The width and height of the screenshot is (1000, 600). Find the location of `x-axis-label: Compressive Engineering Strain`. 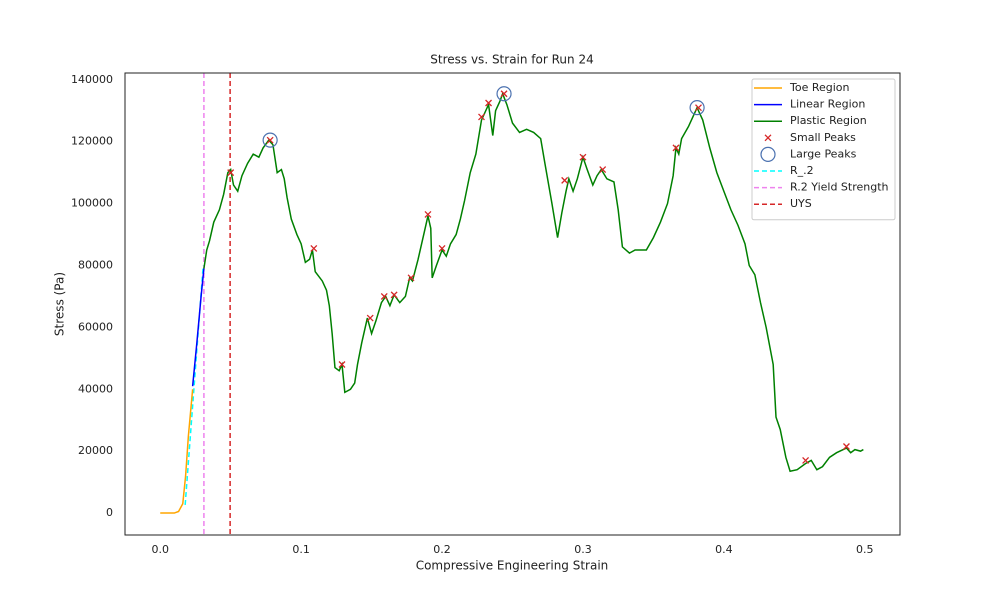

x-axis-label: Compressive Engineering Strain is located at coordinates (512, 566).